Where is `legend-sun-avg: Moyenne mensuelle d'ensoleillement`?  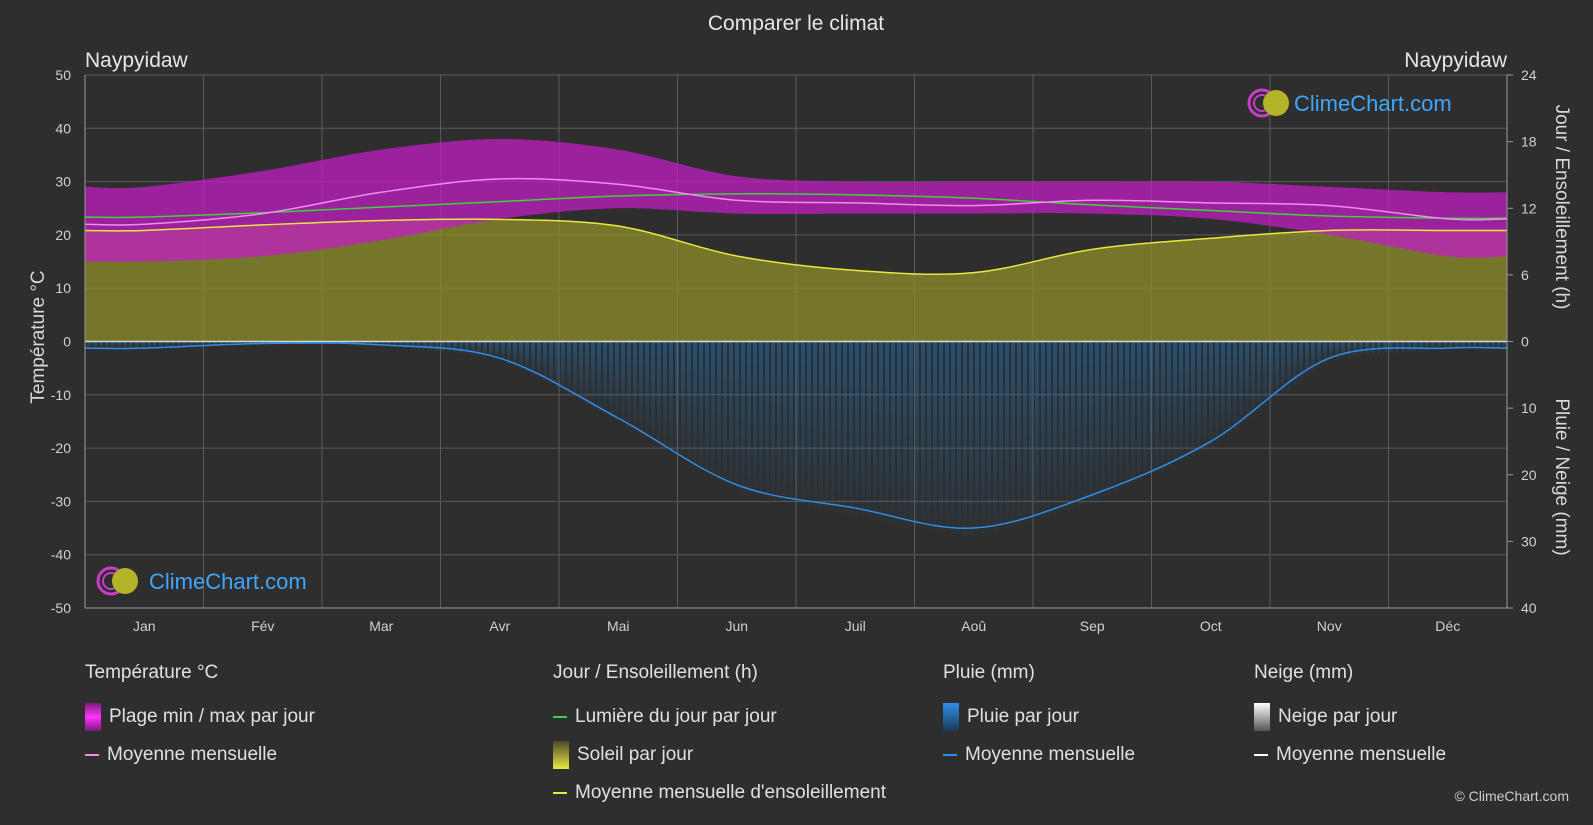
legend-sun-avg: Moyenne mensuelle d'ensoleillement is located at coordinates (719, 793).